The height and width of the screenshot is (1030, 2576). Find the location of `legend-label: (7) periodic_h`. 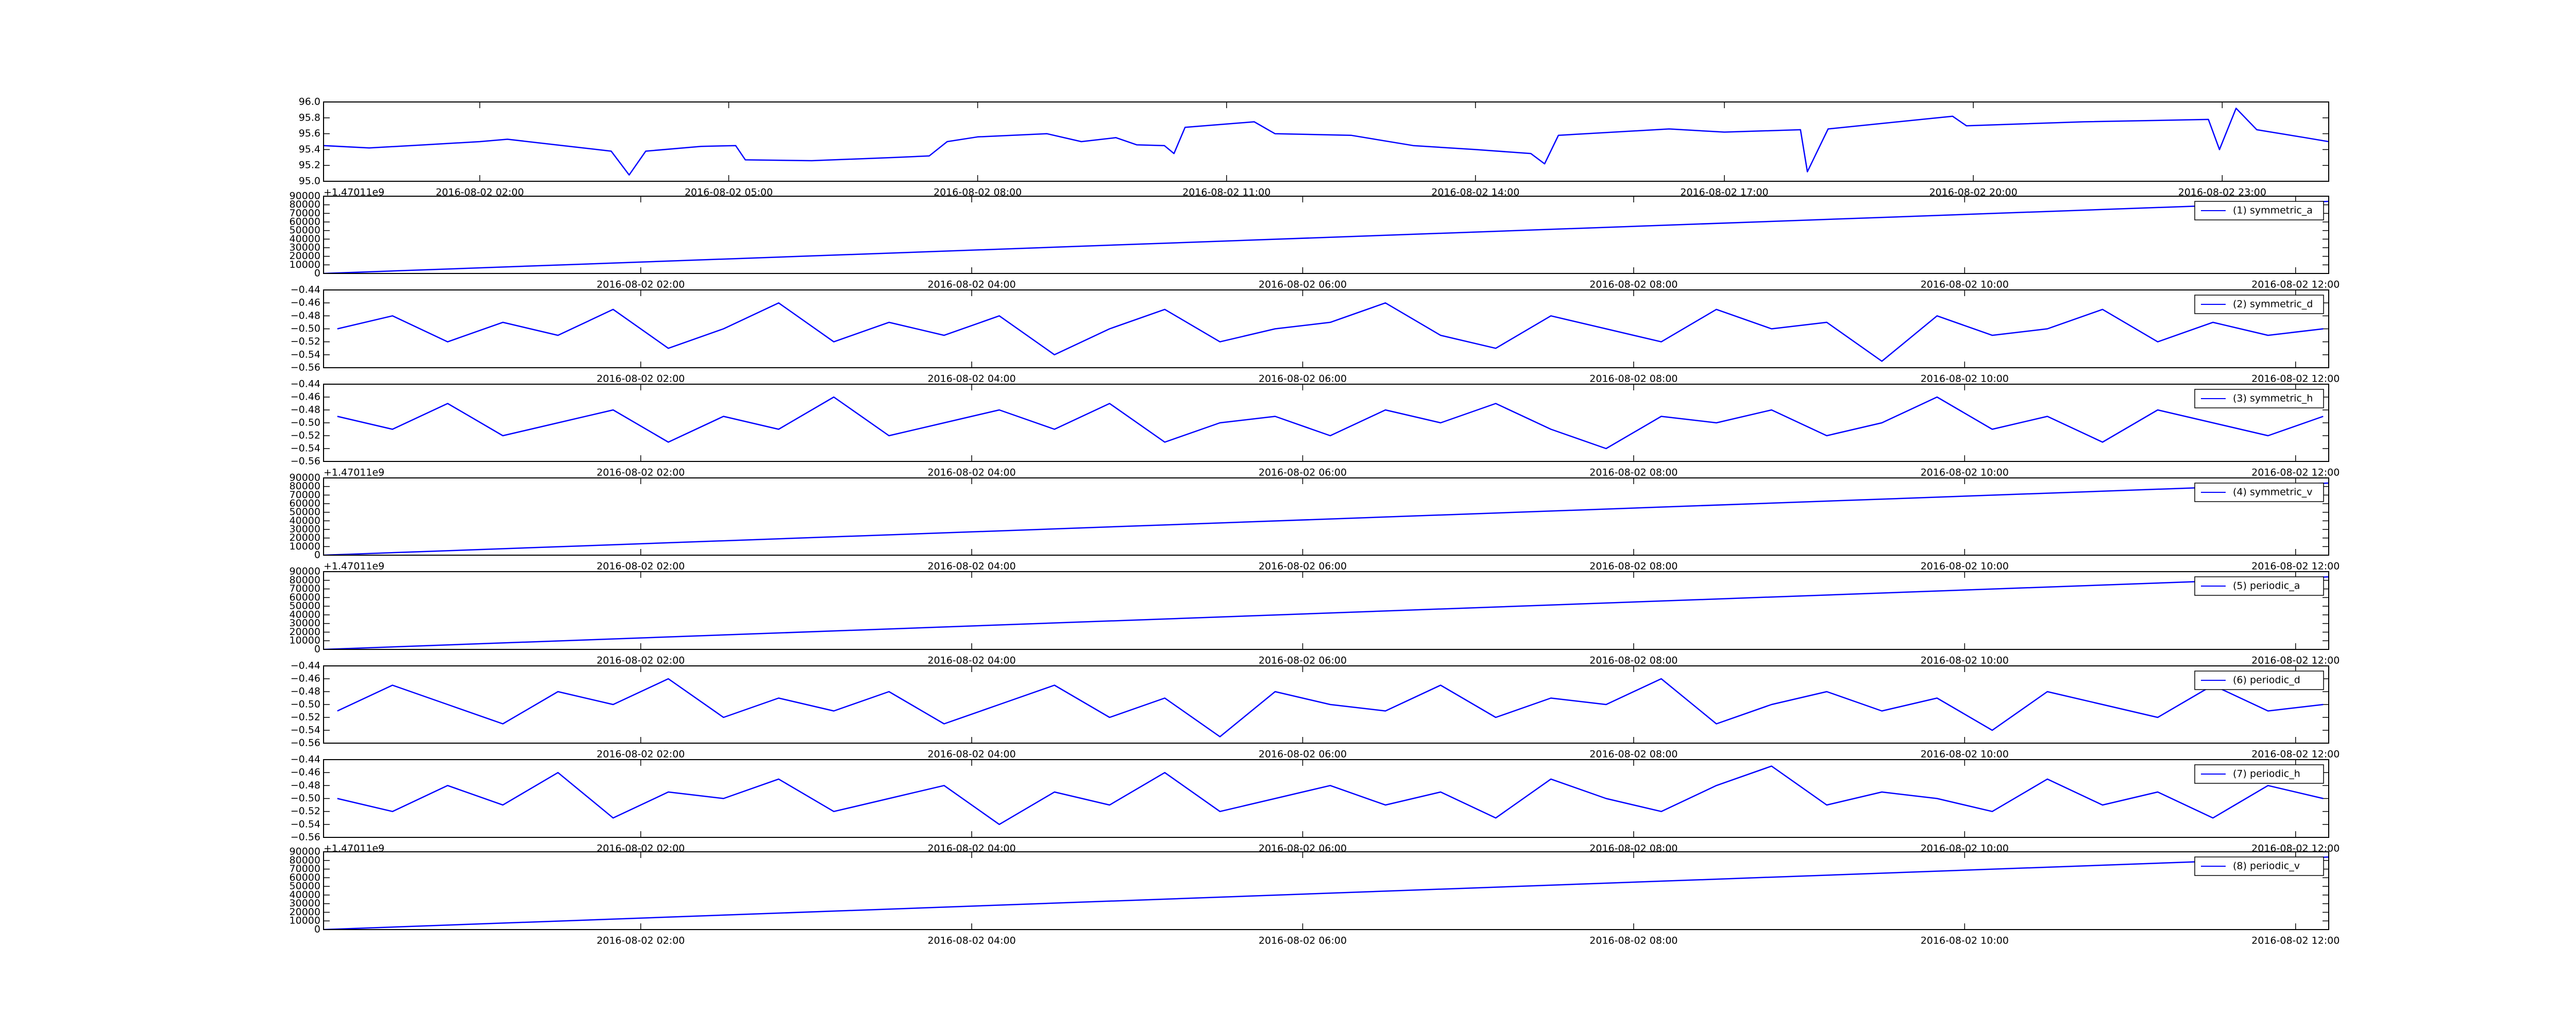

legend-label: (7) periodic_h is located at coordinates (2266, 774).